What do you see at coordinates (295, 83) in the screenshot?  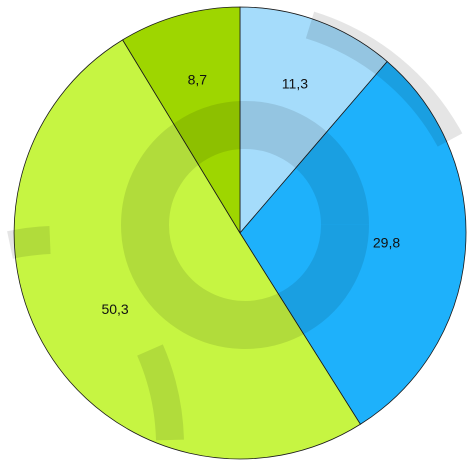 I see `slice-label-1: 11,3` at bounding box center [295, 83].